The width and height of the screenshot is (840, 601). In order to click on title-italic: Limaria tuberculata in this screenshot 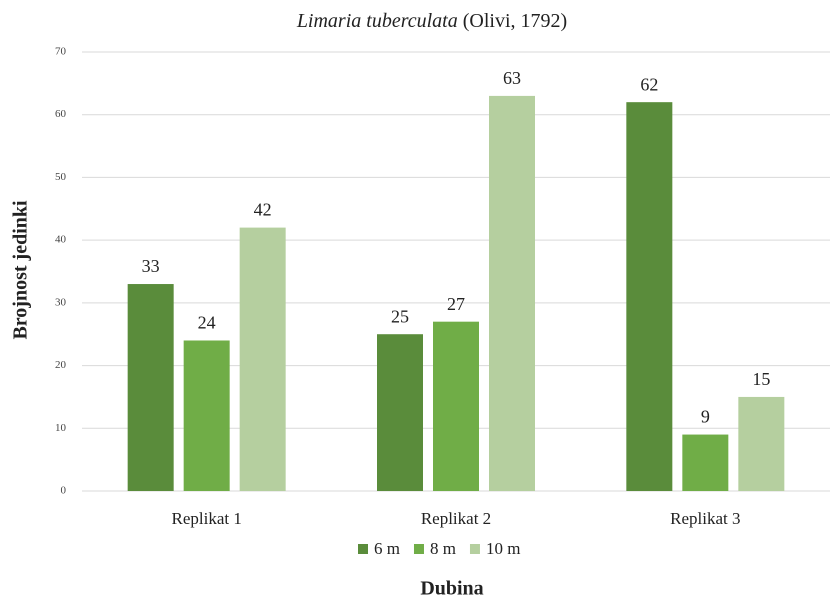, I will do `click(377, 21)`.